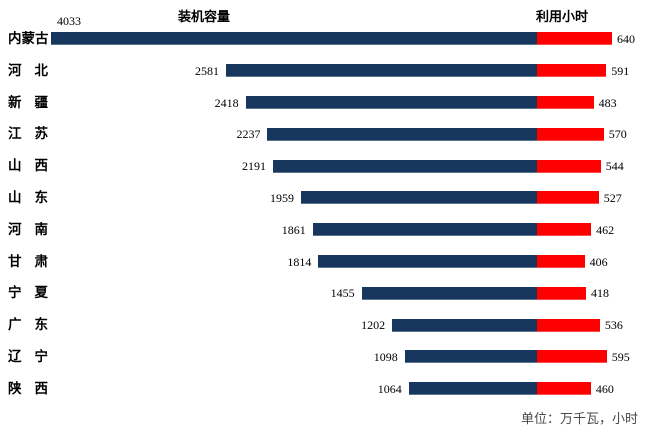  I want to click on row-label-char: 新, so click(15, 102).